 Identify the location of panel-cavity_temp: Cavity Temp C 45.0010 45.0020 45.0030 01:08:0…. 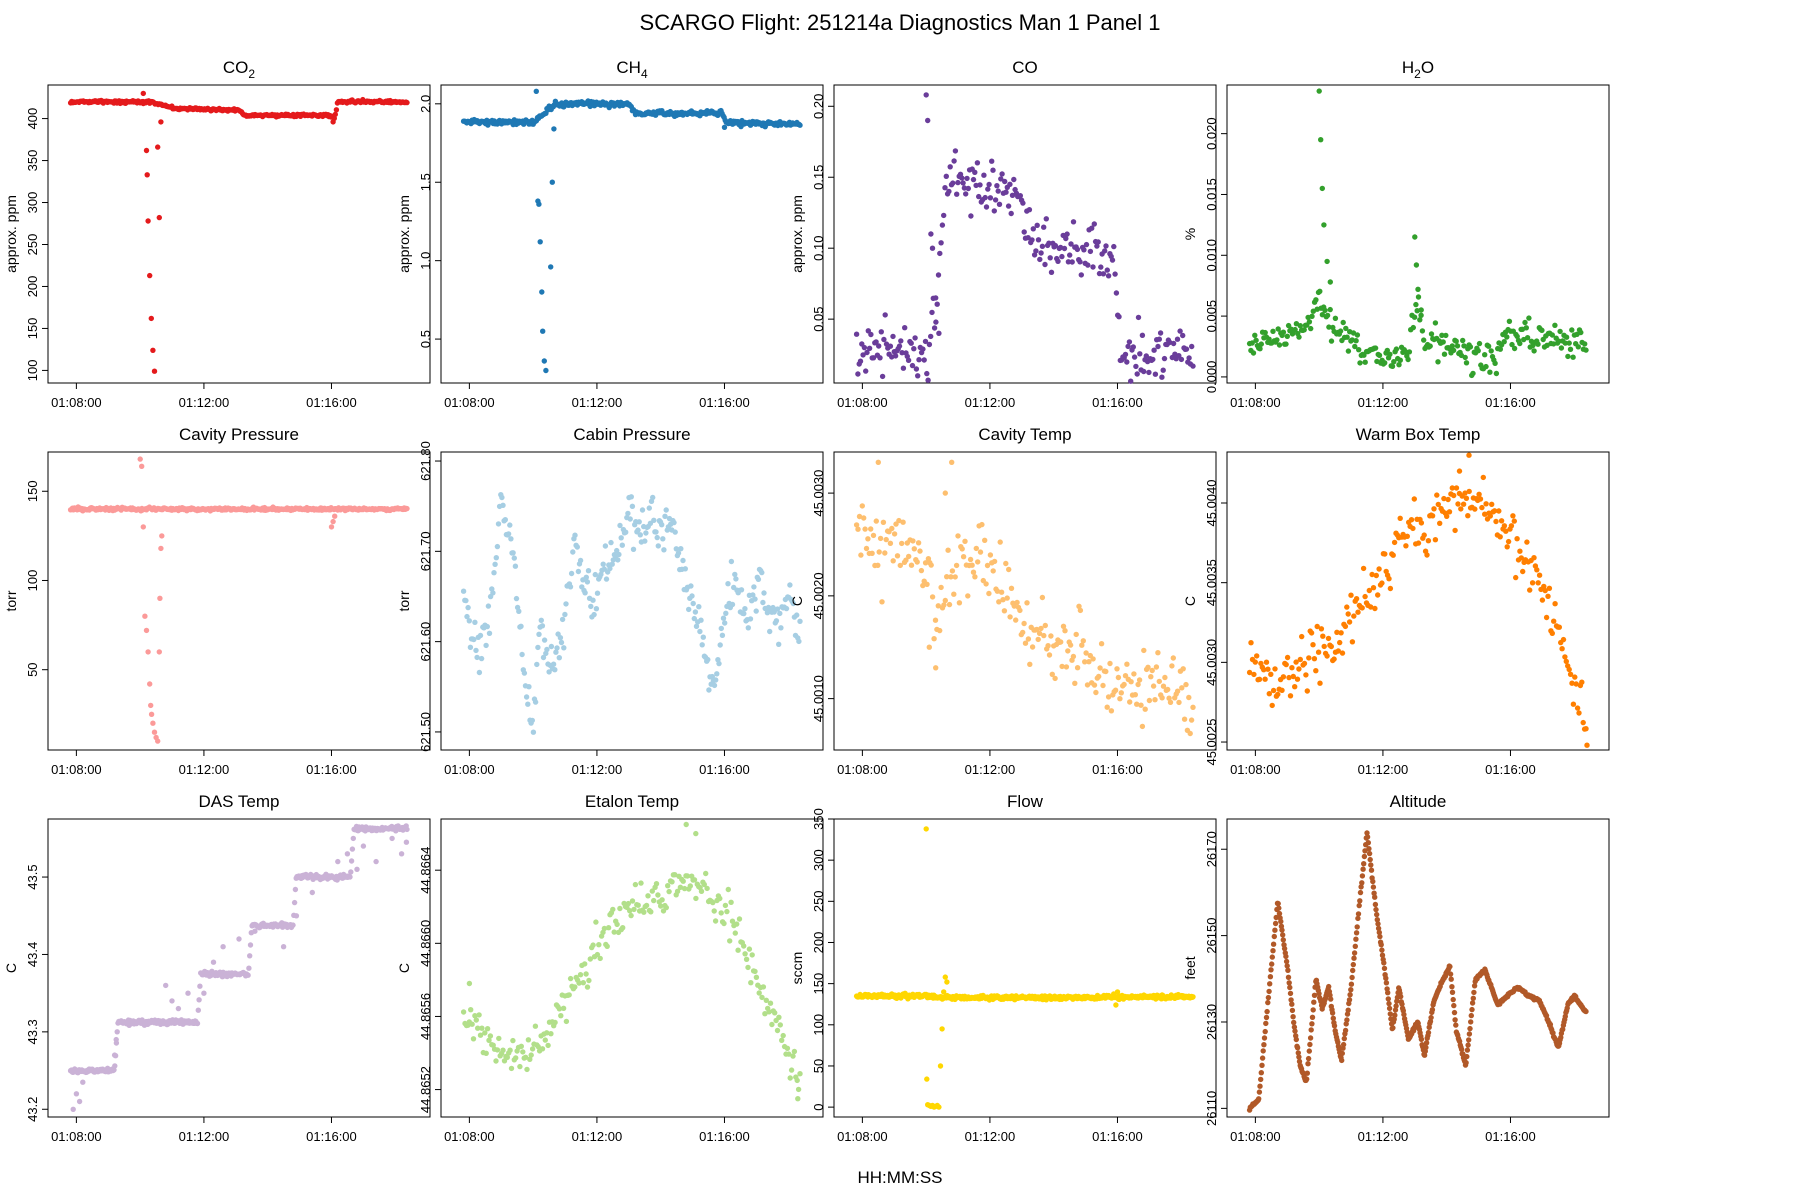
(1003, 601).